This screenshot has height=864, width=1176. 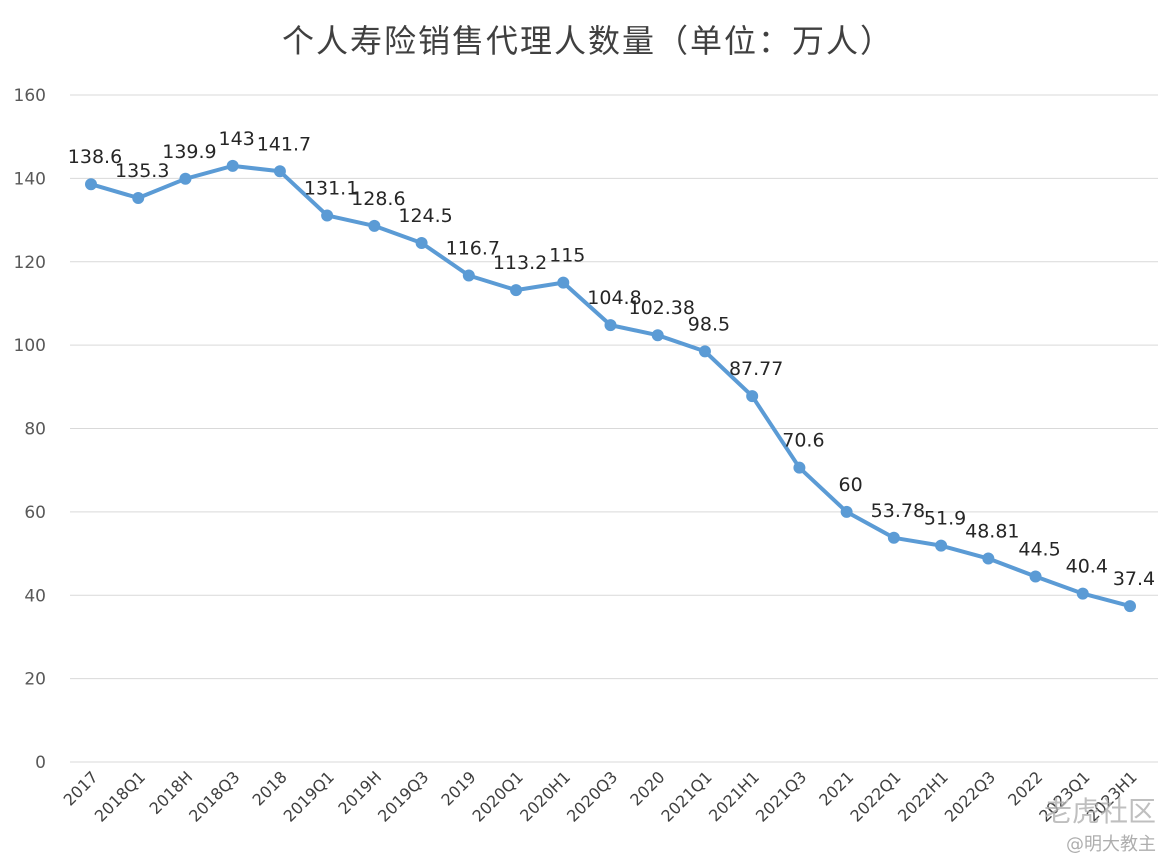 What do you see at coordinates (237, 139) in the screenshot?
I see `data-label: 143` at bounding box center [237, 139].